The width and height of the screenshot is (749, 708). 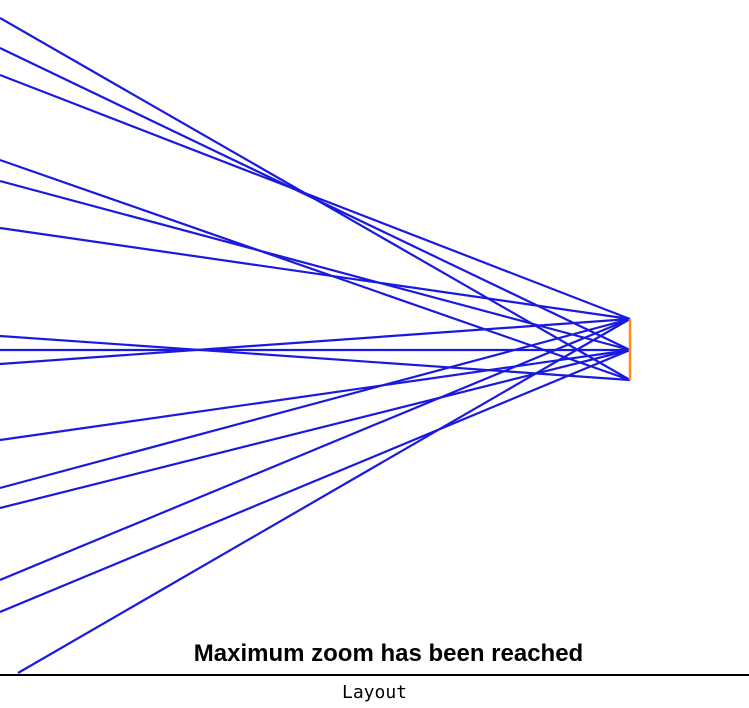 I want to click on divider, so click(x=374, y=675).